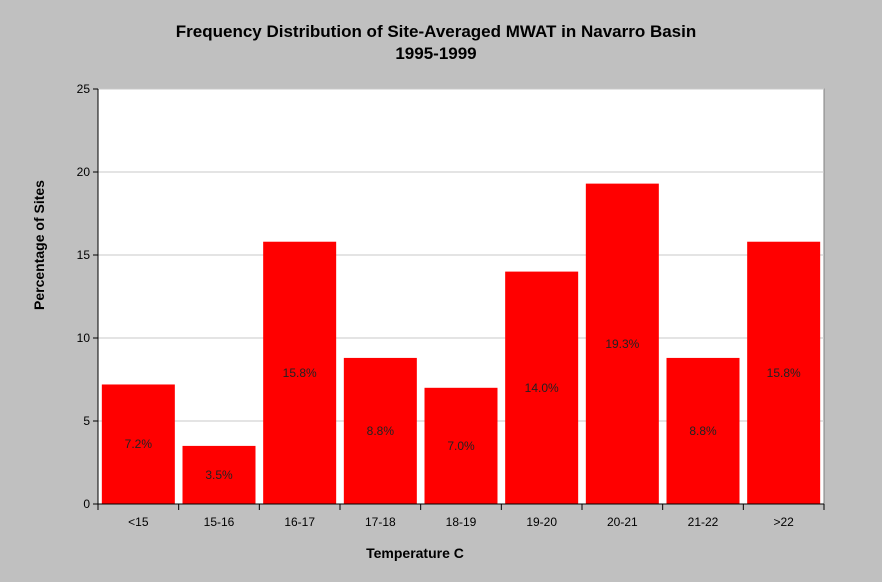 This screenshot has height=582, width=882. Describe the element at coordinates (415, 553) in the screenshot. I see `x-axis-label: Temperature C` at that location.